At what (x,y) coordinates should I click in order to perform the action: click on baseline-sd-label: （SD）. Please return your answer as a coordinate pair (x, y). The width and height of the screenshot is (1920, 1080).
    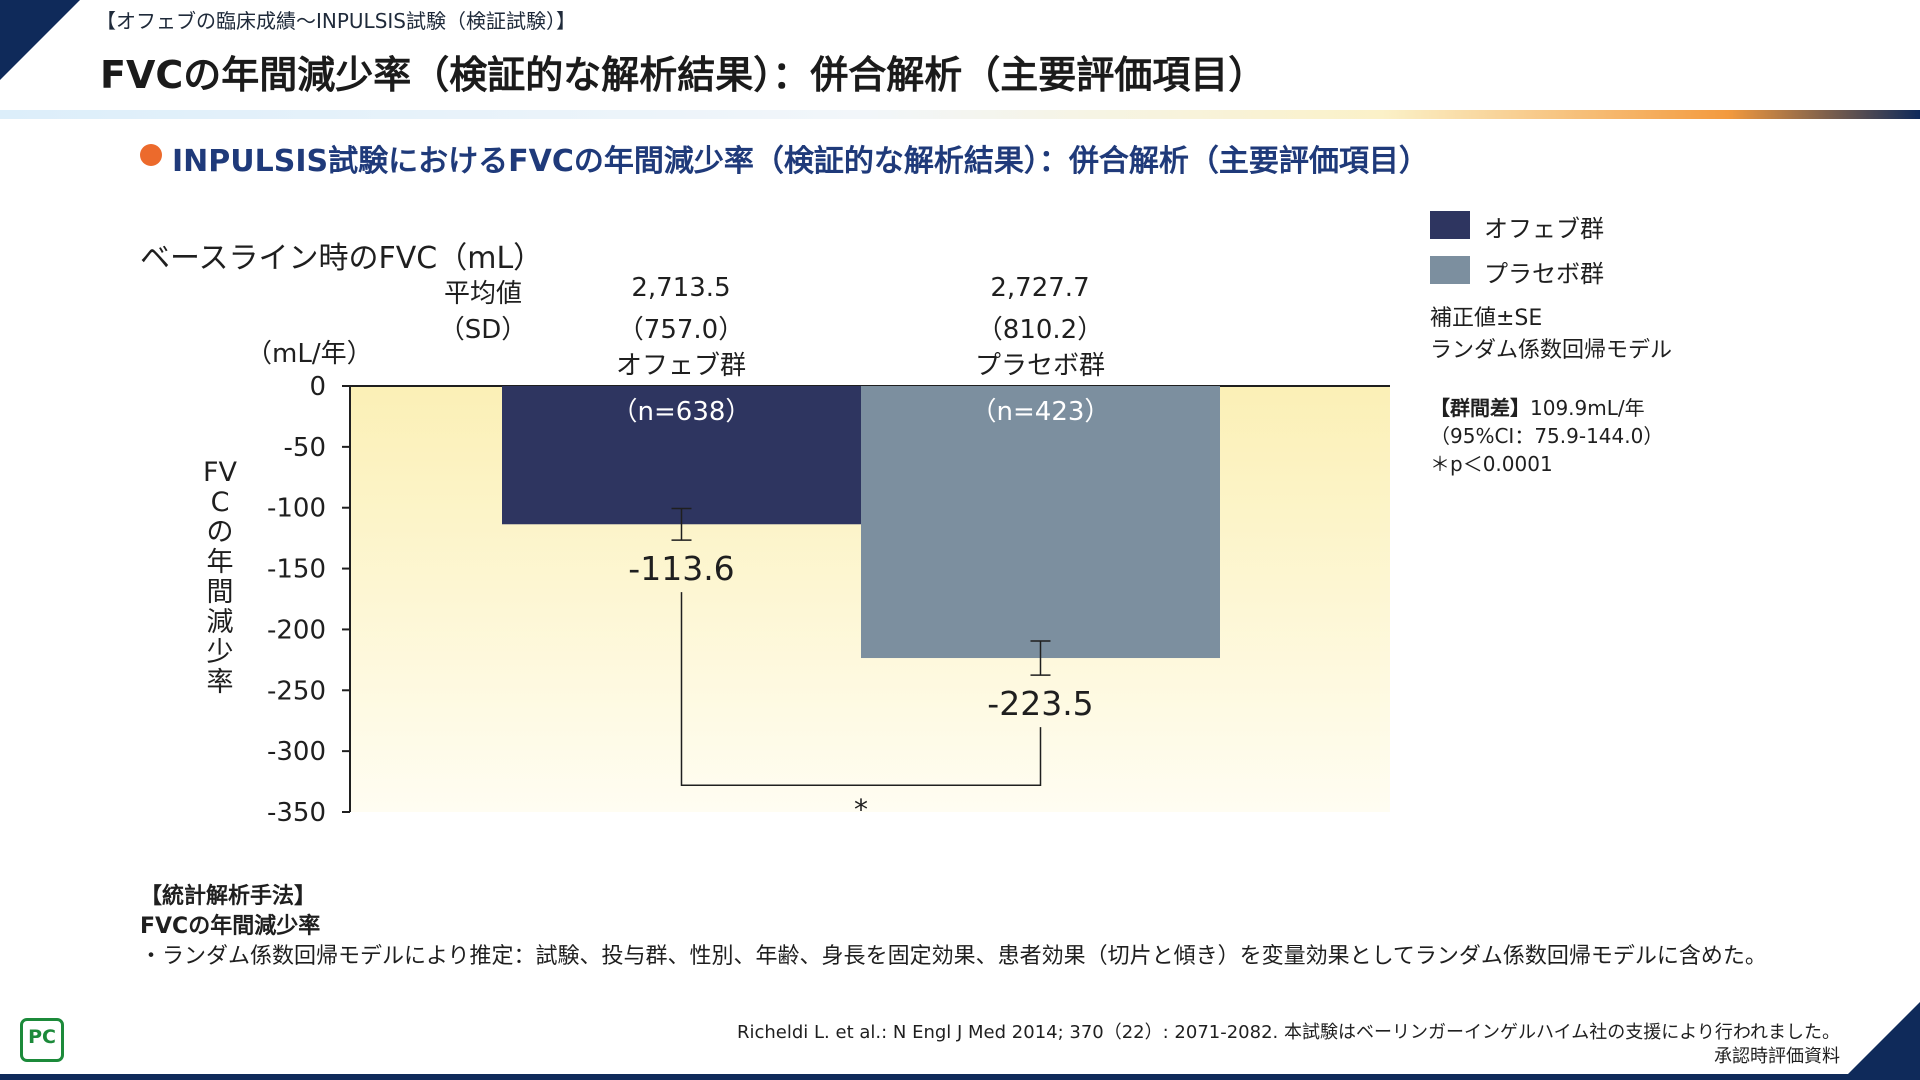
    Looking at the image, I should click on (483, 330).